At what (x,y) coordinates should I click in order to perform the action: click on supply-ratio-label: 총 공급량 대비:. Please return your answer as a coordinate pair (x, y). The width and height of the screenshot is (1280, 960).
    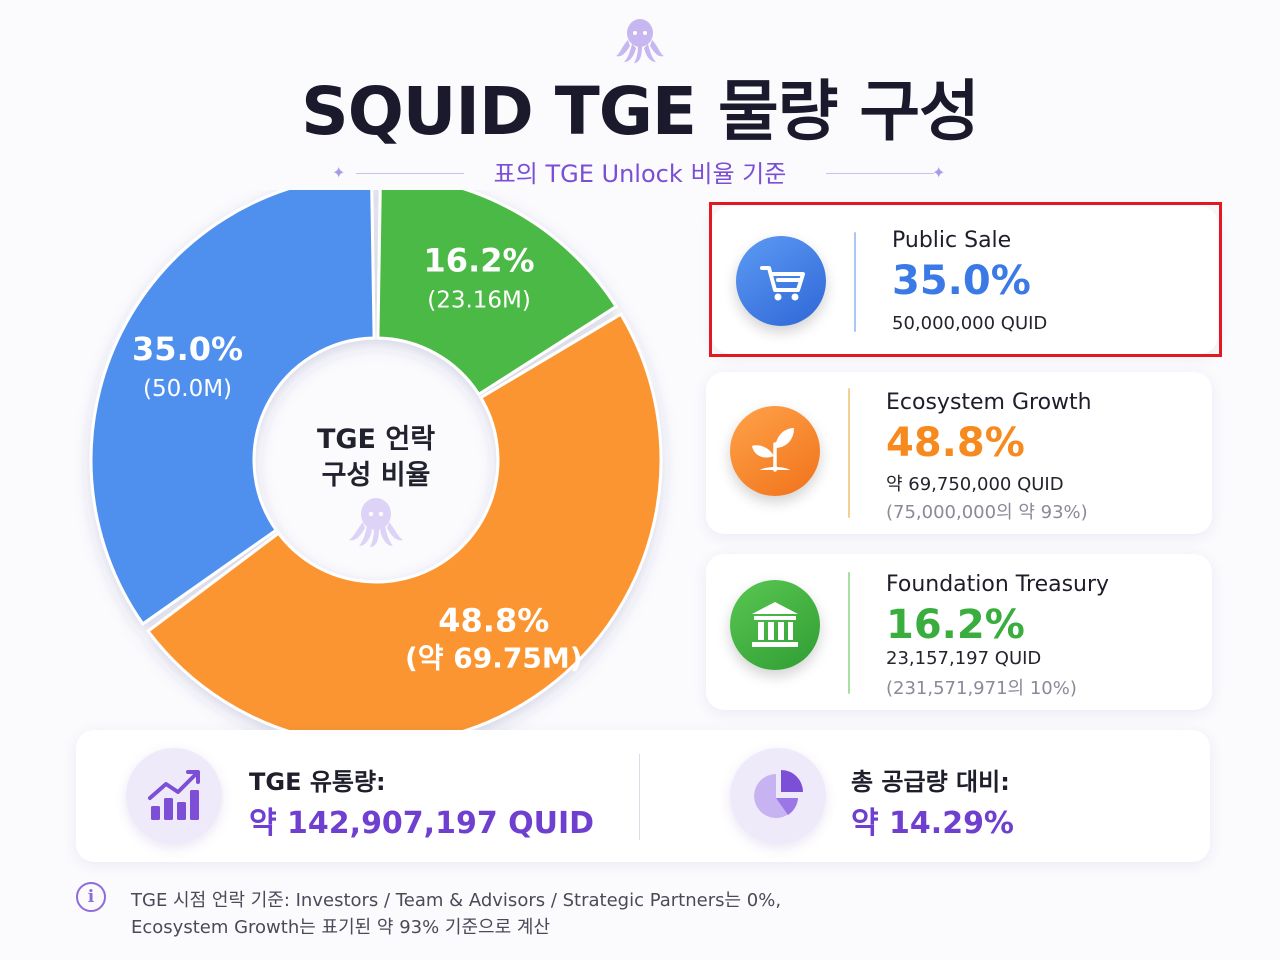
    Looking at the image, I should click on (930, 782).